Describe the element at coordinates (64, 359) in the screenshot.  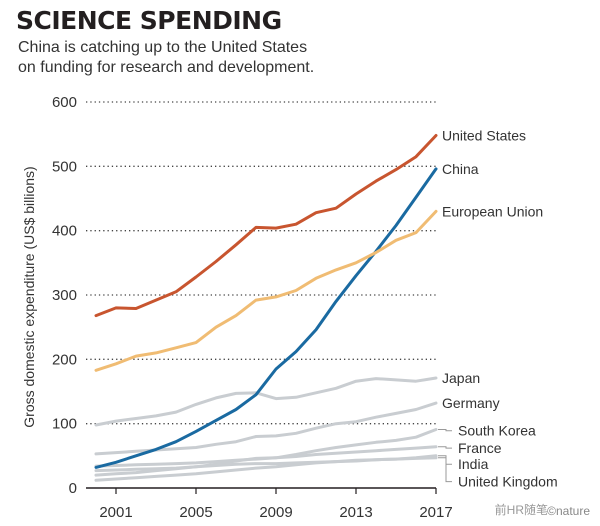
I see `y-tick-label-200: 200` at that location.